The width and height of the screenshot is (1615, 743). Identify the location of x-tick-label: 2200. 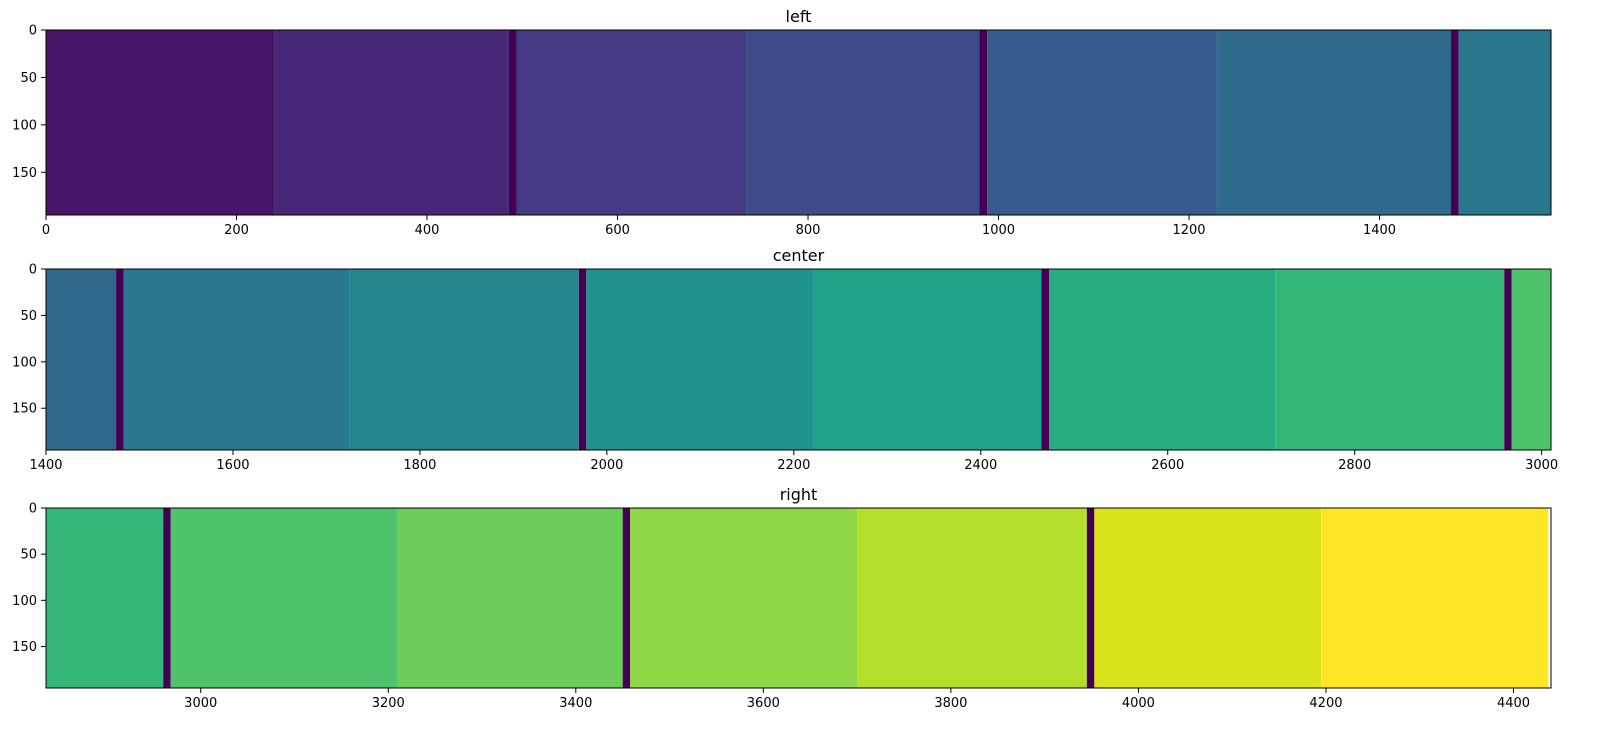
(793, 465).